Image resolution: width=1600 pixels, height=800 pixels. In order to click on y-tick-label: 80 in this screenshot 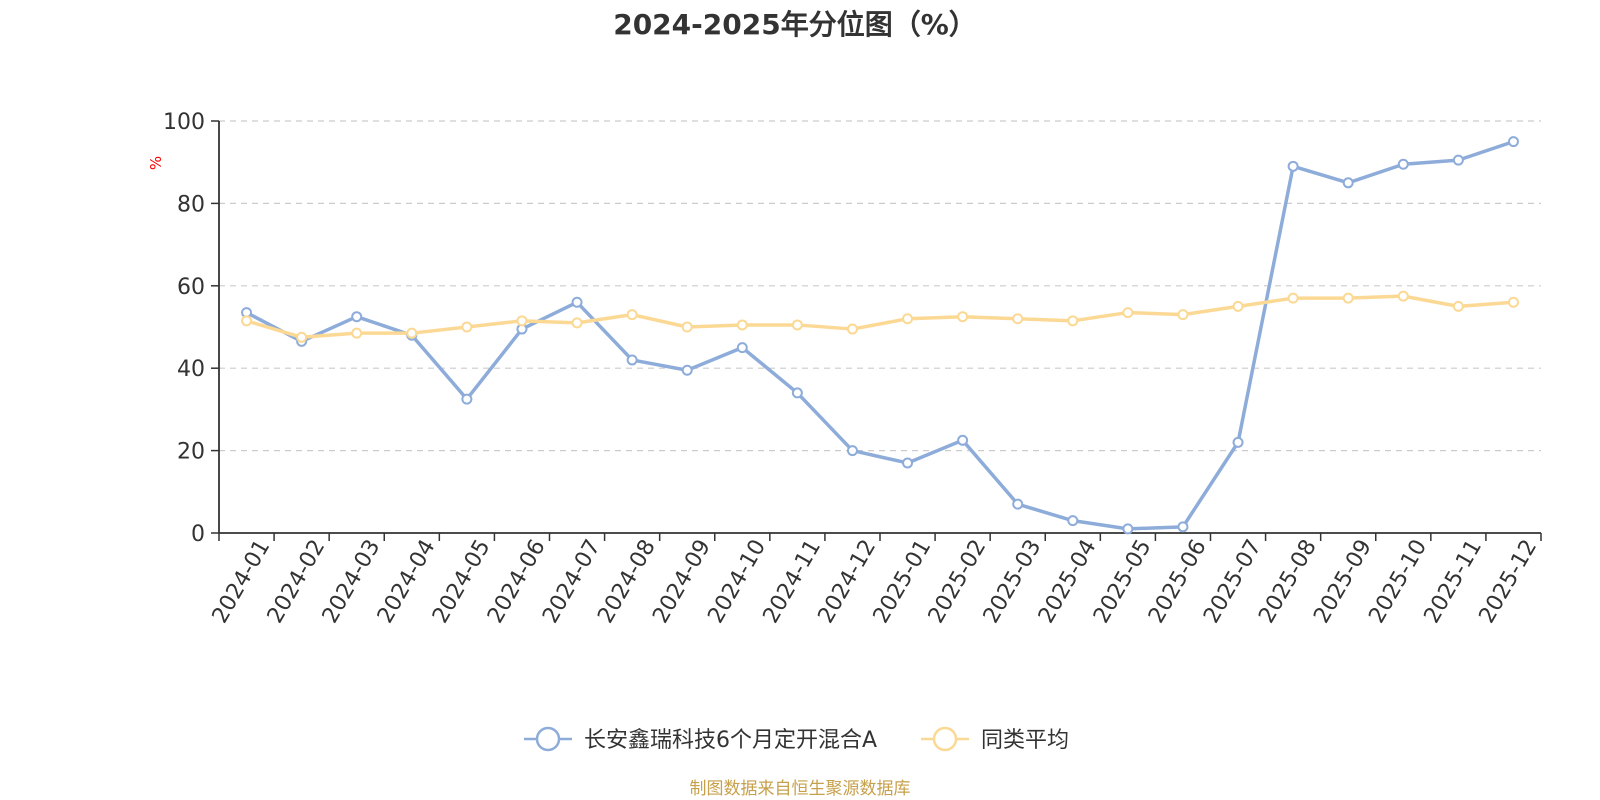, I will do `click(191, 204)`.